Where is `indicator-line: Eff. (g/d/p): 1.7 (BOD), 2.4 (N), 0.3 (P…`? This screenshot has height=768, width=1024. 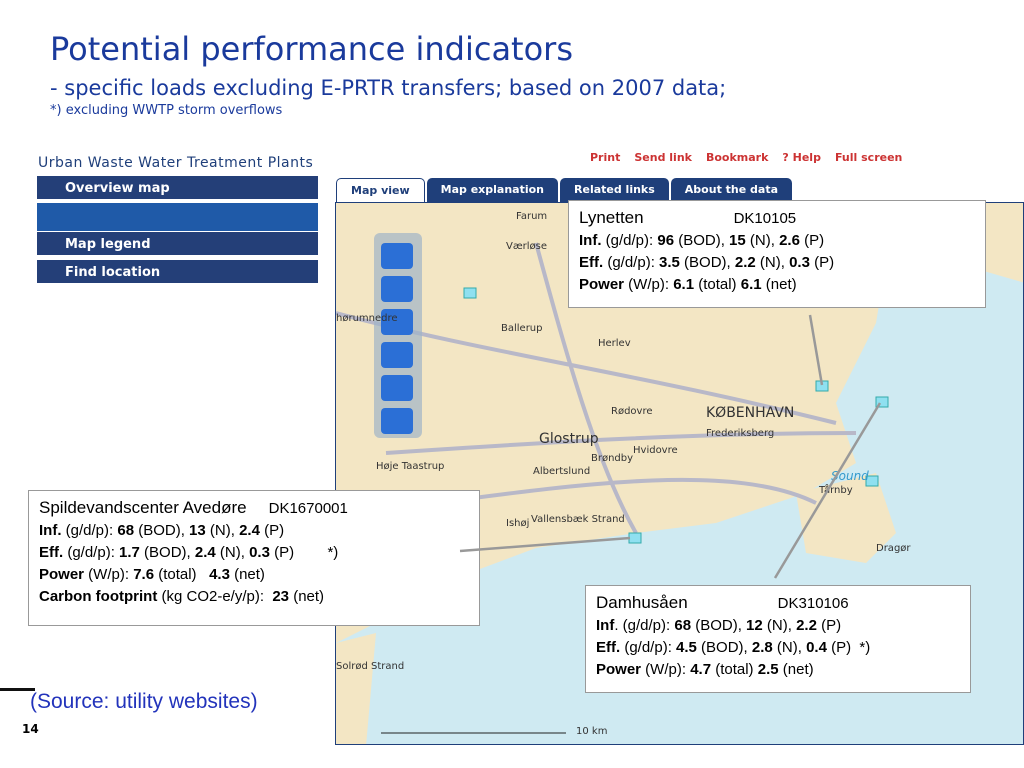 indicator-line: Eff. (g/d/p): 1.7 (BOD), 2.4 (N), 0.3 (P… is located at coordinates (254, 553).